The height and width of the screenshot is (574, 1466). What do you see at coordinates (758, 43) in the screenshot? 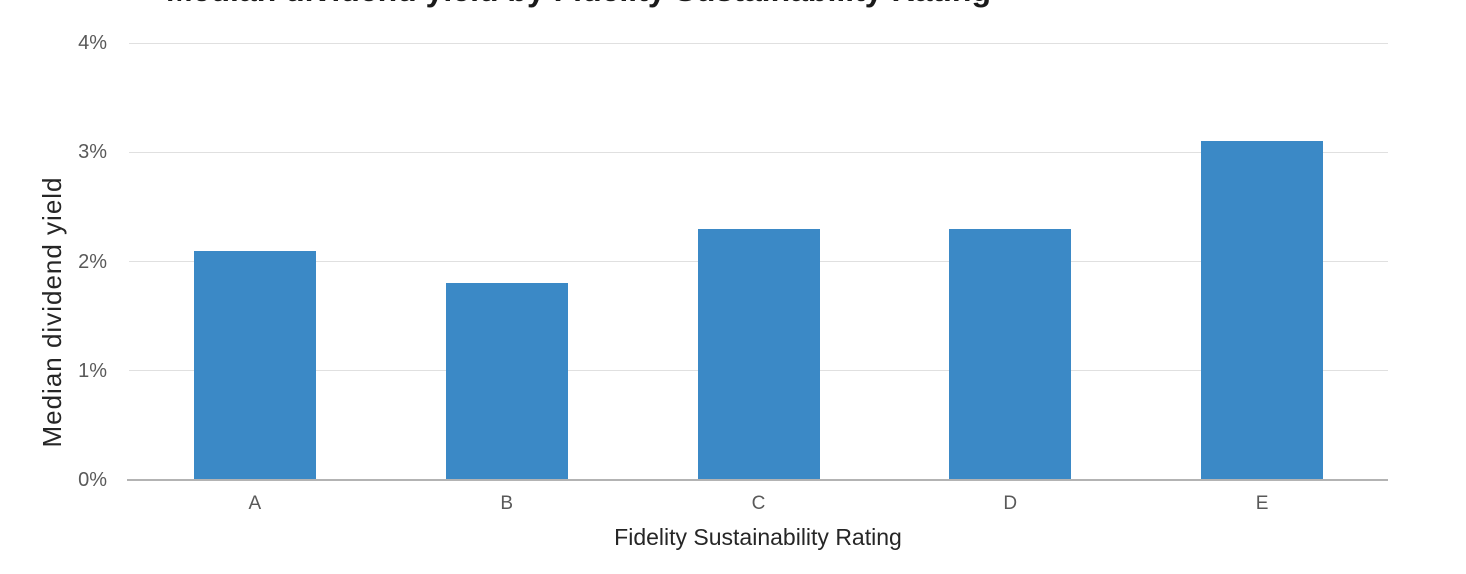
I see `gridline-4%` at bounding box center [758, 43].